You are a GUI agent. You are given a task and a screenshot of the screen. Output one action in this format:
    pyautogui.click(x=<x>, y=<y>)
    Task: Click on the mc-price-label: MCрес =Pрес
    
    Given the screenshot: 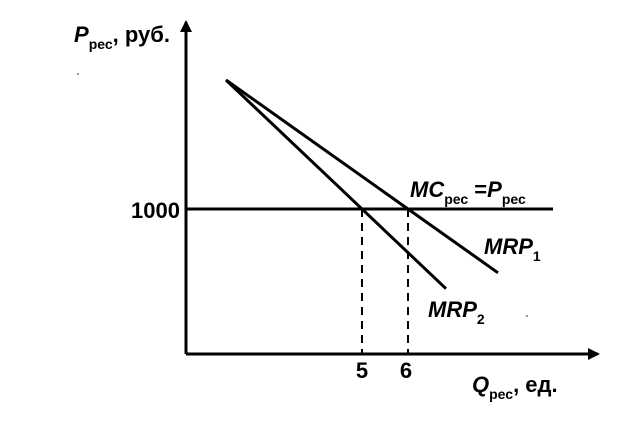 What is the action you would take?
    pyautogui.click(x=468, y=192)
    